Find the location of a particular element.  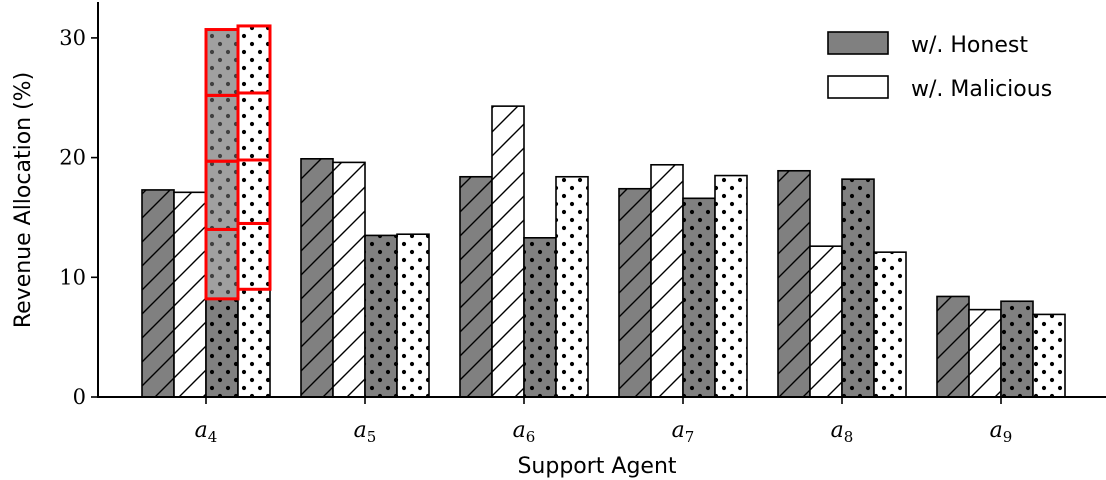

bar-a4-hatch-malicious is located at coordinates (190, 294).